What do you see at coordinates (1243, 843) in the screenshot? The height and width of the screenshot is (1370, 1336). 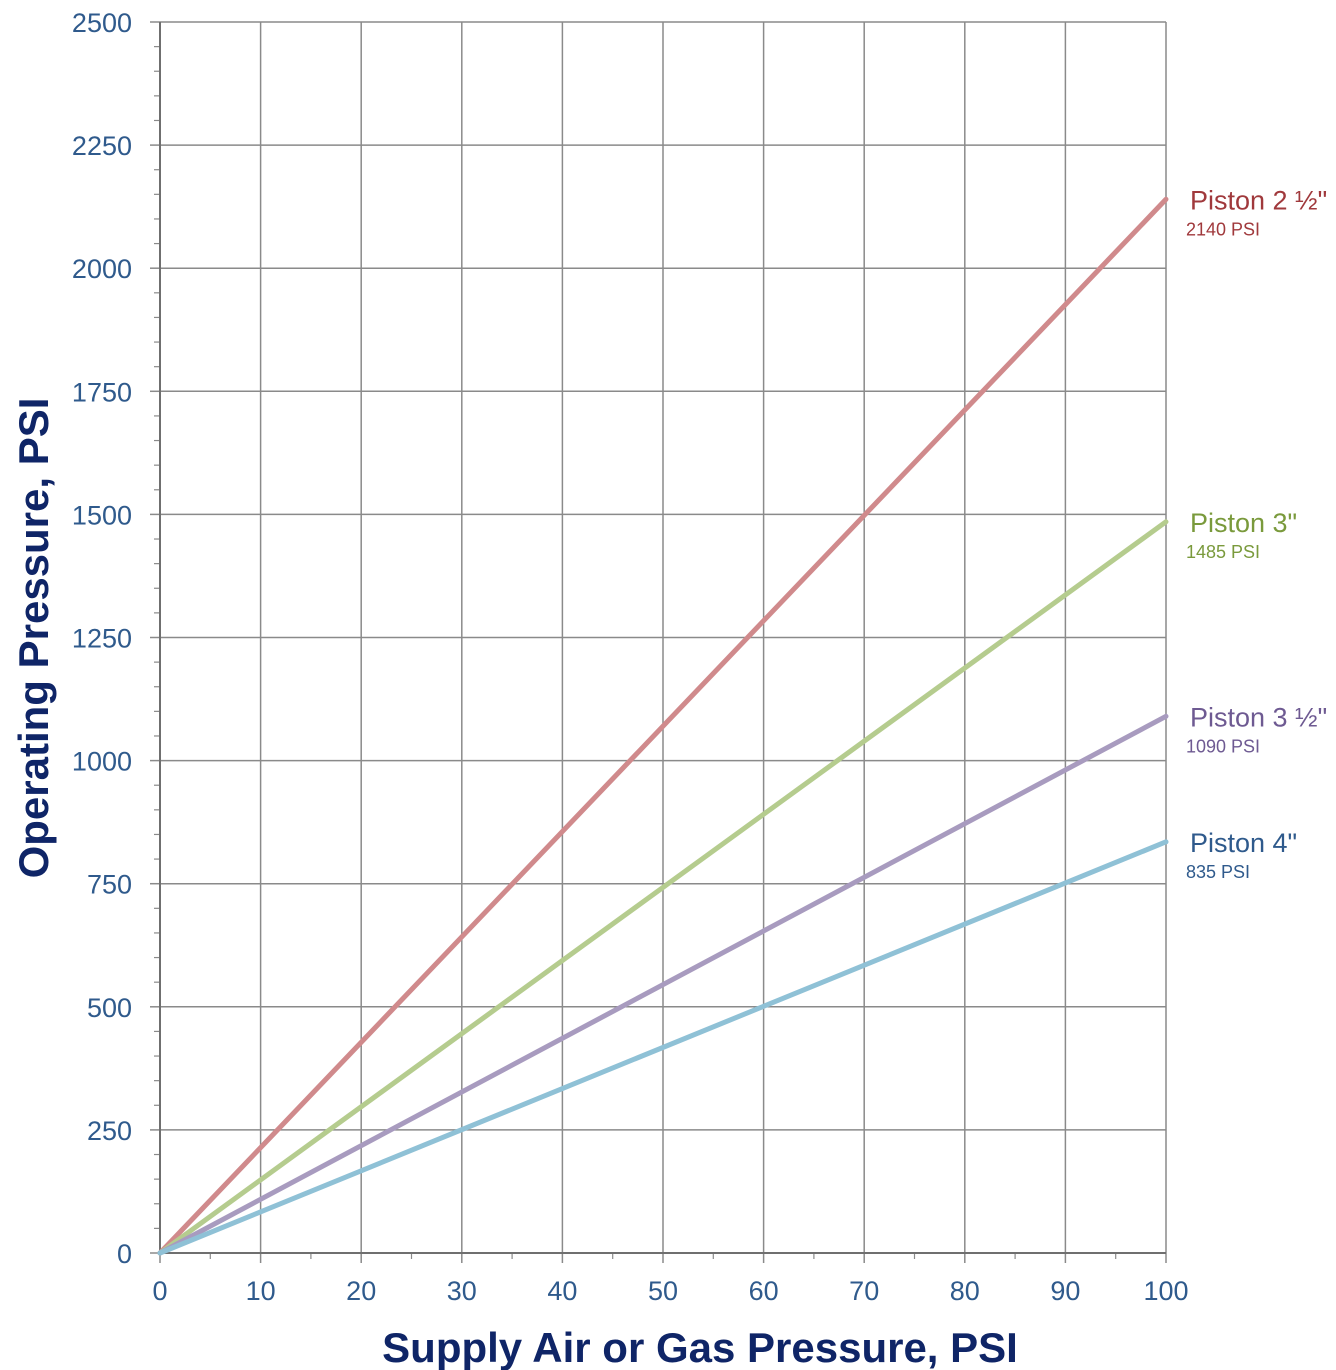 I see `series-name-label: Piston 4"` at bounding box center [1243, 843].